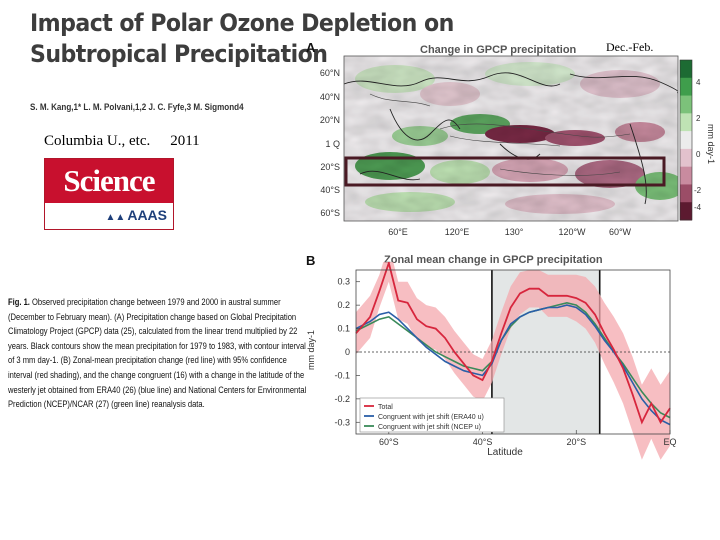 Image resolution: width=720 pixels, height=540 pixels. Describe the element at coordinates (457, 232) in the screenshot. I see `lon-label: 120°E` at that location.